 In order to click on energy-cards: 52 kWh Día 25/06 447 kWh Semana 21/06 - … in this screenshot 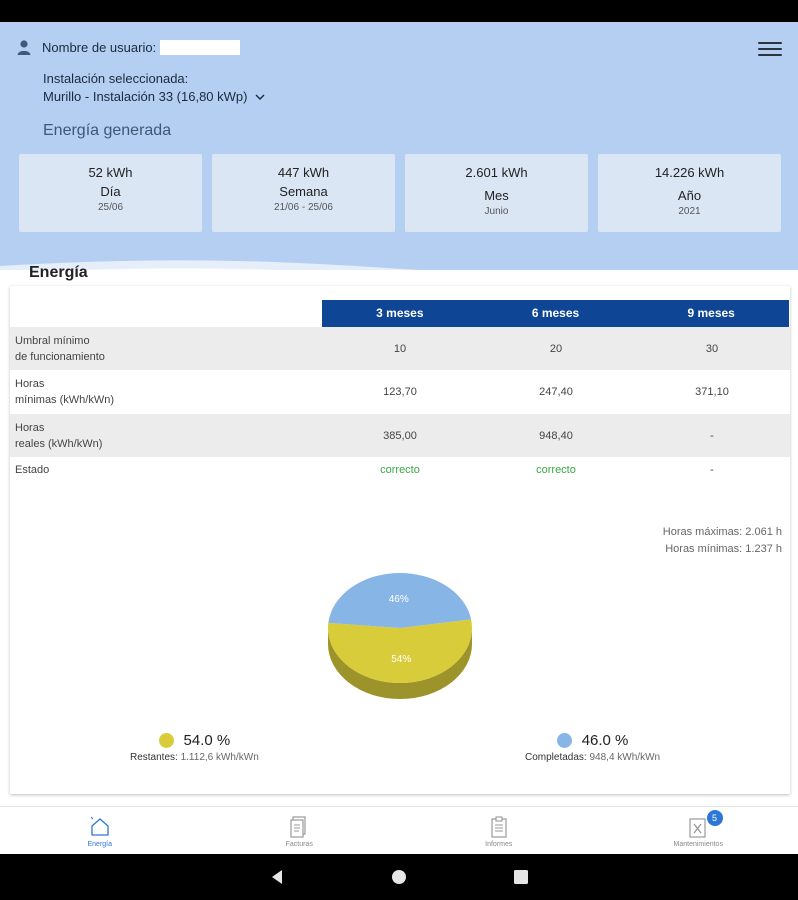, I will do `click(400, 193)`.